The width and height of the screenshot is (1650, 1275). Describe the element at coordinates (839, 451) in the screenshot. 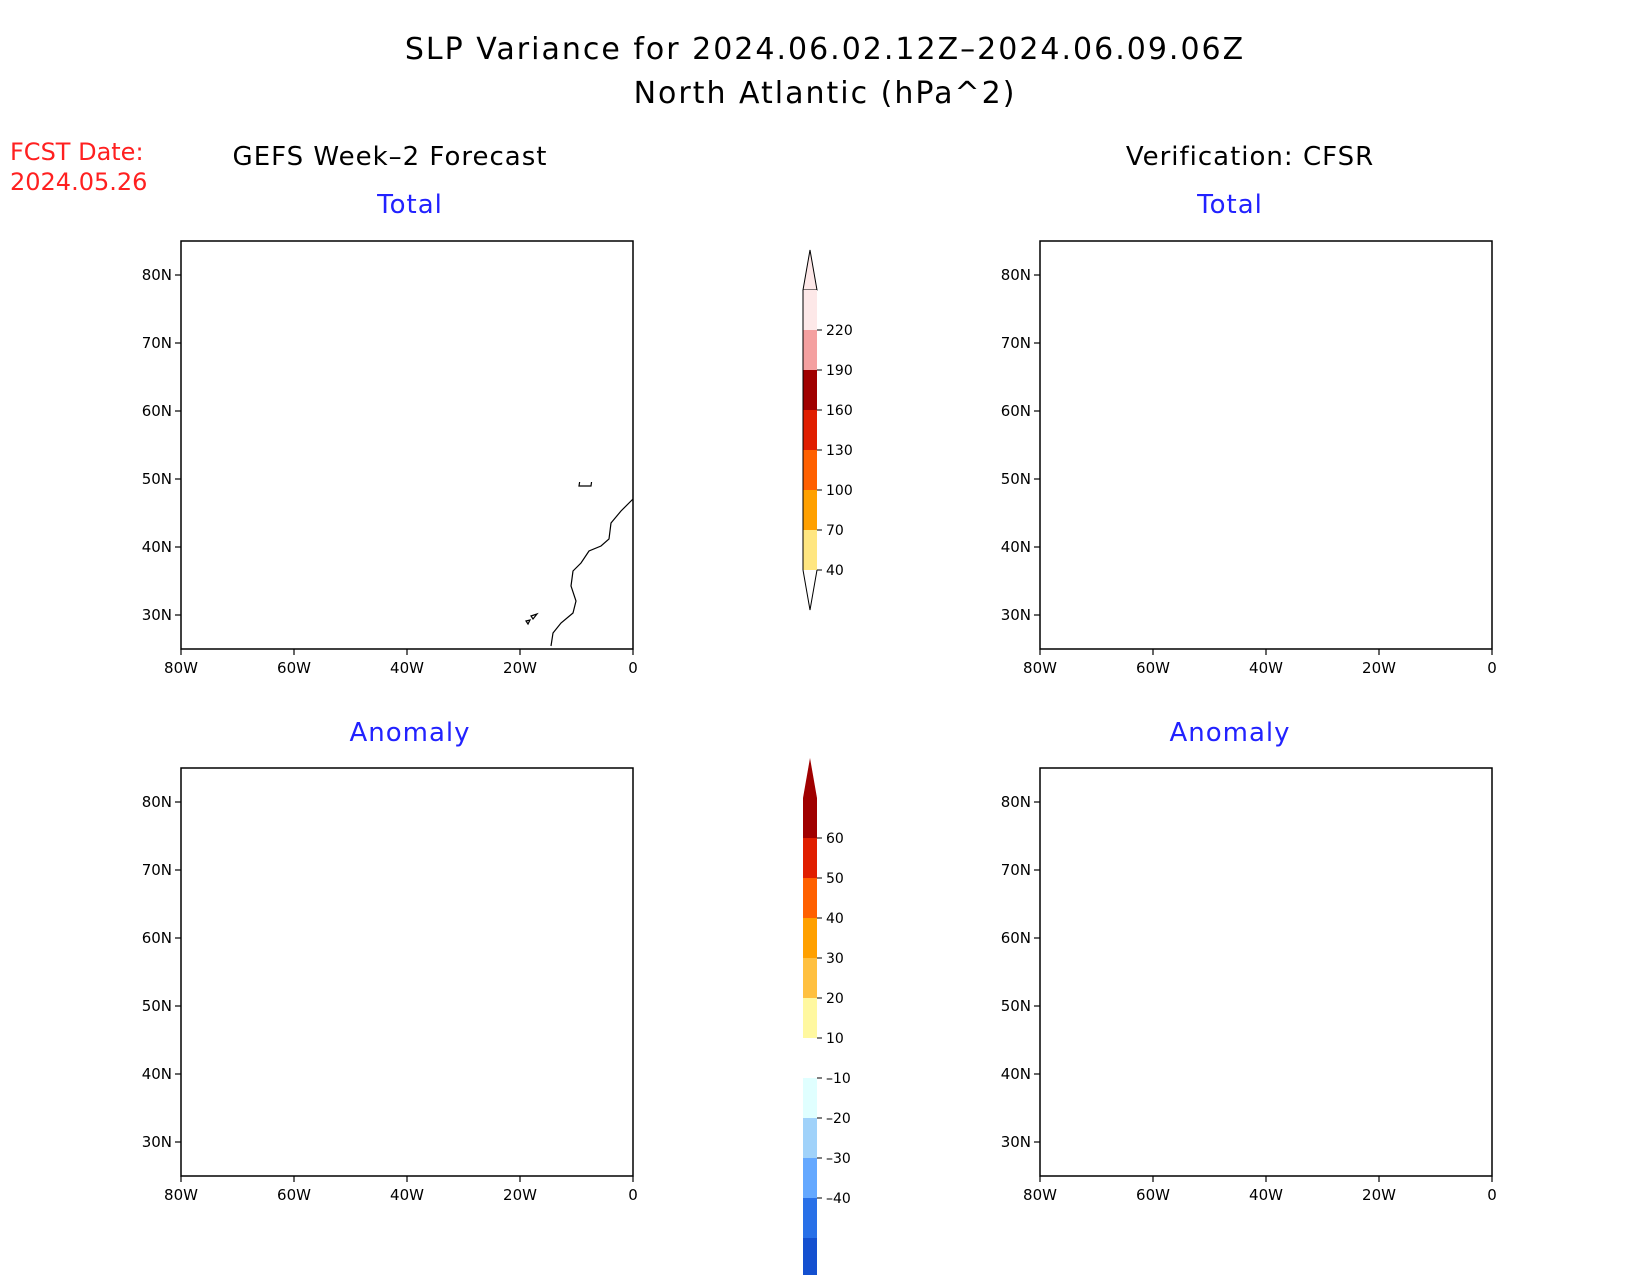

I see `colorbar-total-label: 130` at that location.